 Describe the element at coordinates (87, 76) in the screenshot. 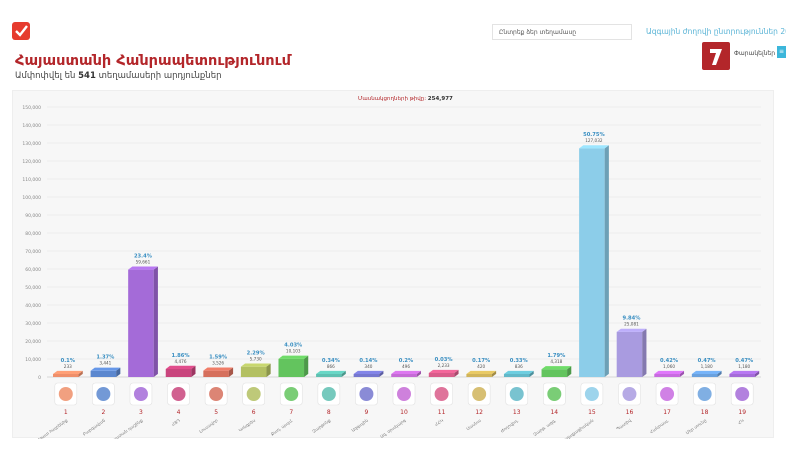

I see `stations-count: 541` at that location.